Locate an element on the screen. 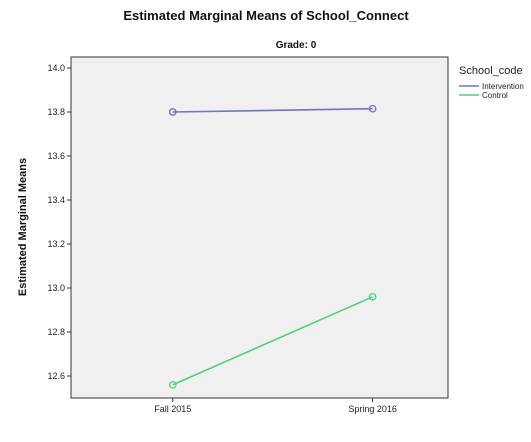 This screenshot has height=442, width=531. y-axis: 12.6 12.8 13.0 13.2 13.4 13.6 13.8 14.0 is located at coordinates (59, 222).